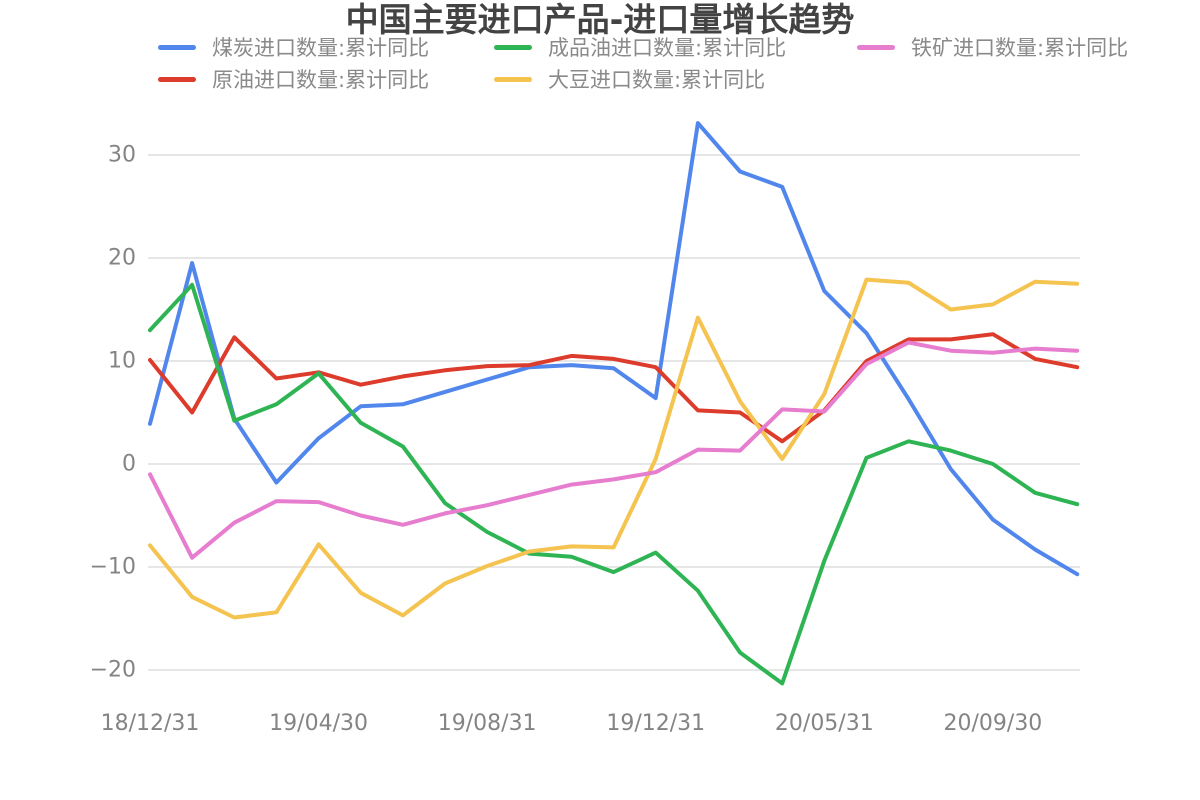 The image size is (1200, 800). I want to click on legend-item-refined-oil: 成品油进口数量:累计同比, so click(640, 48).